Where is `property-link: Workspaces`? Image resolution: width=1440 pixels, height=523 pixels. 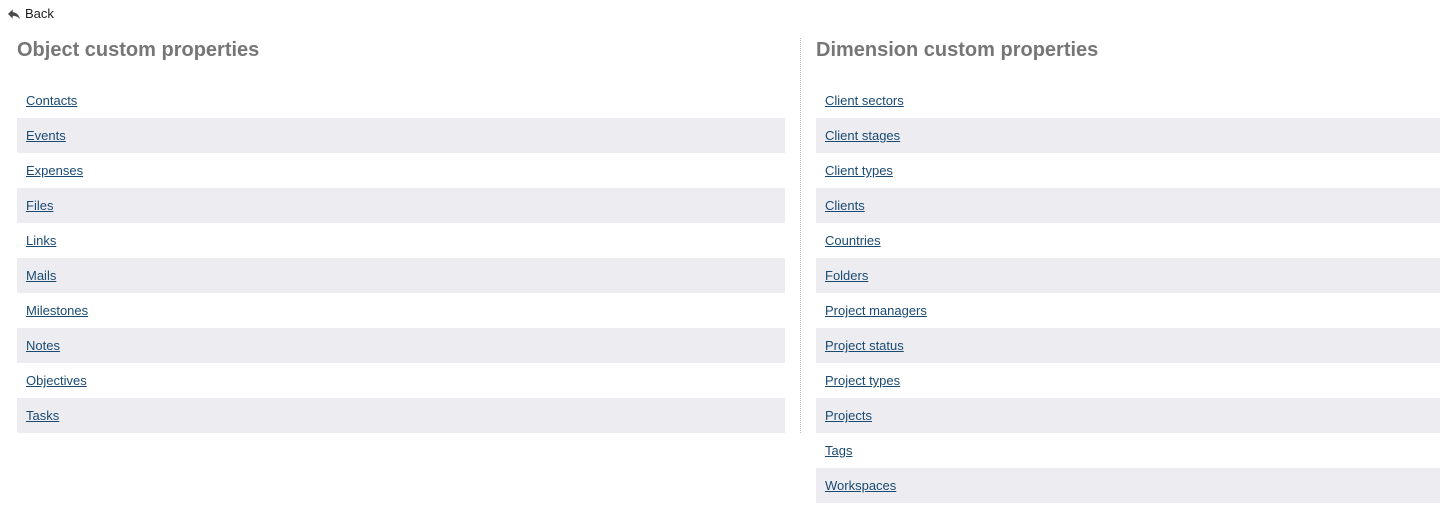 property-link: Workspaces is located at coordinates (861, 485).